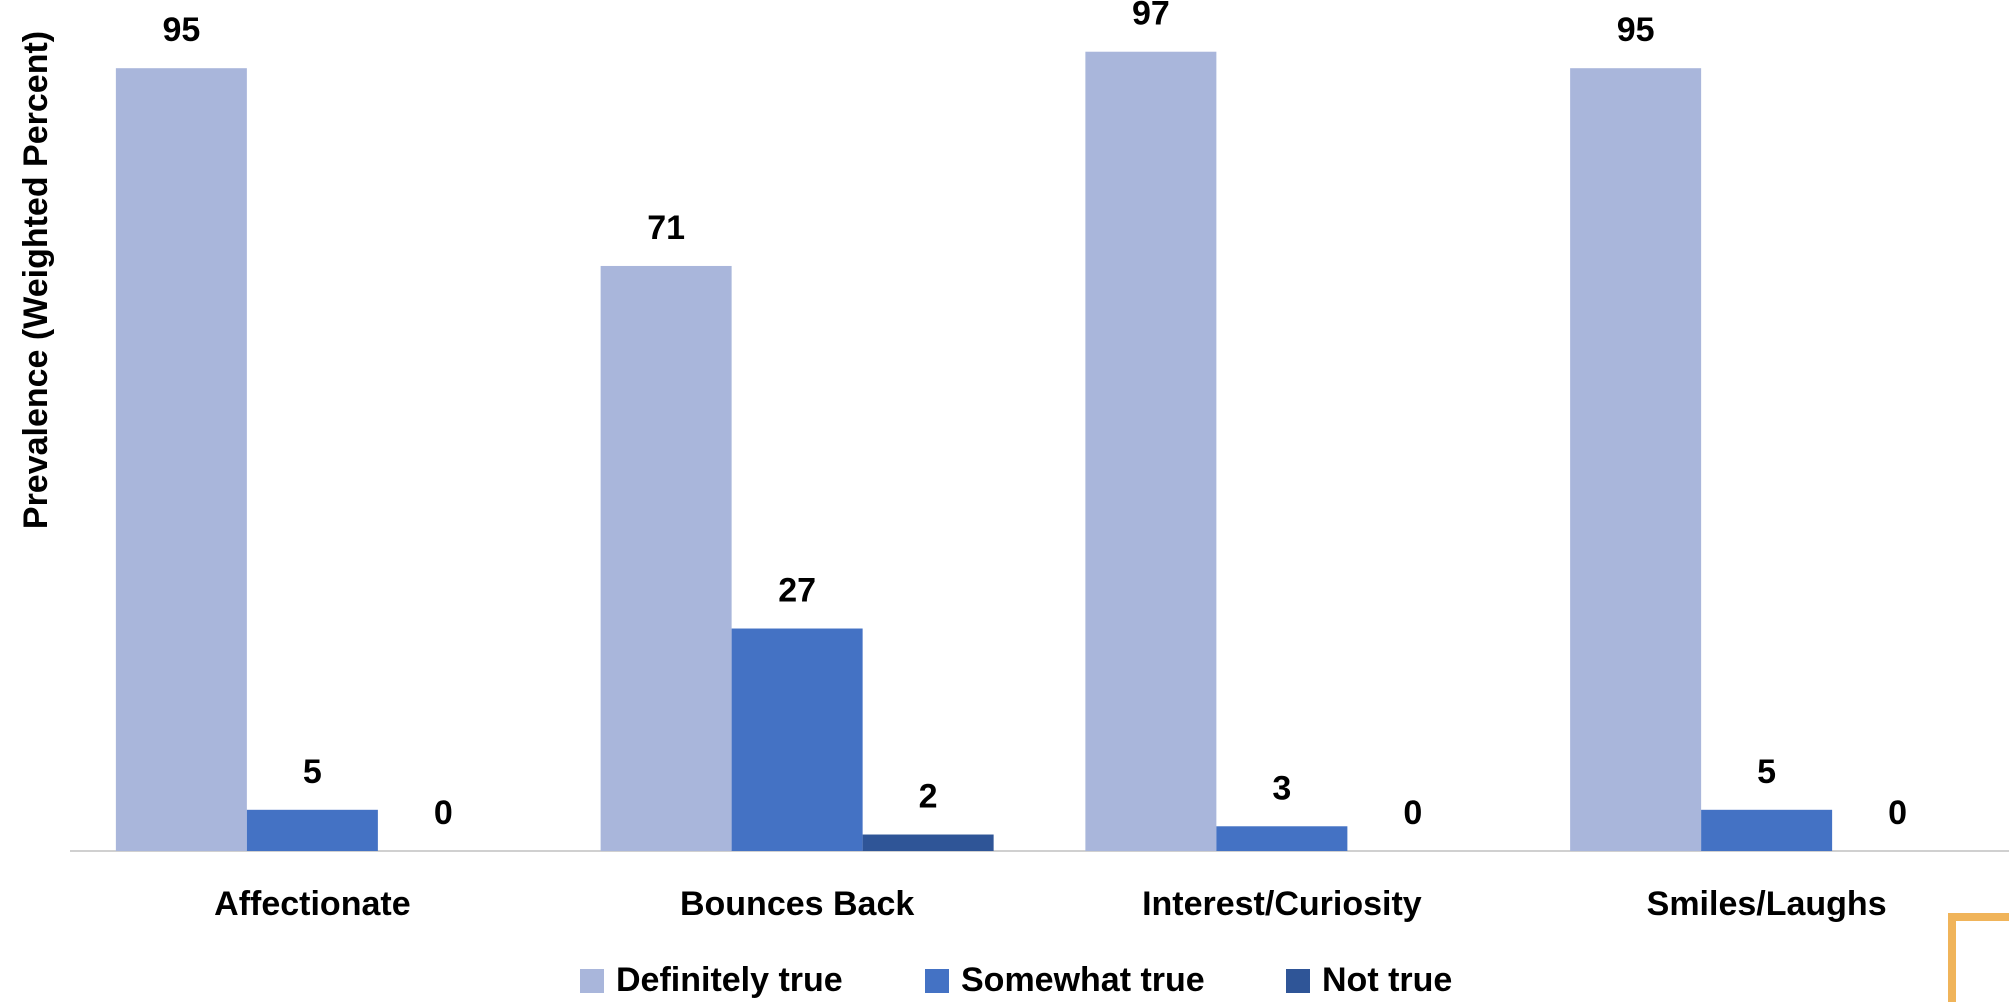 This screenshot has width=2009, height=1002. What do you see at coordinates (1978, 957) in the screenshot?
I see `logo` at bounding box center [1978, 957].